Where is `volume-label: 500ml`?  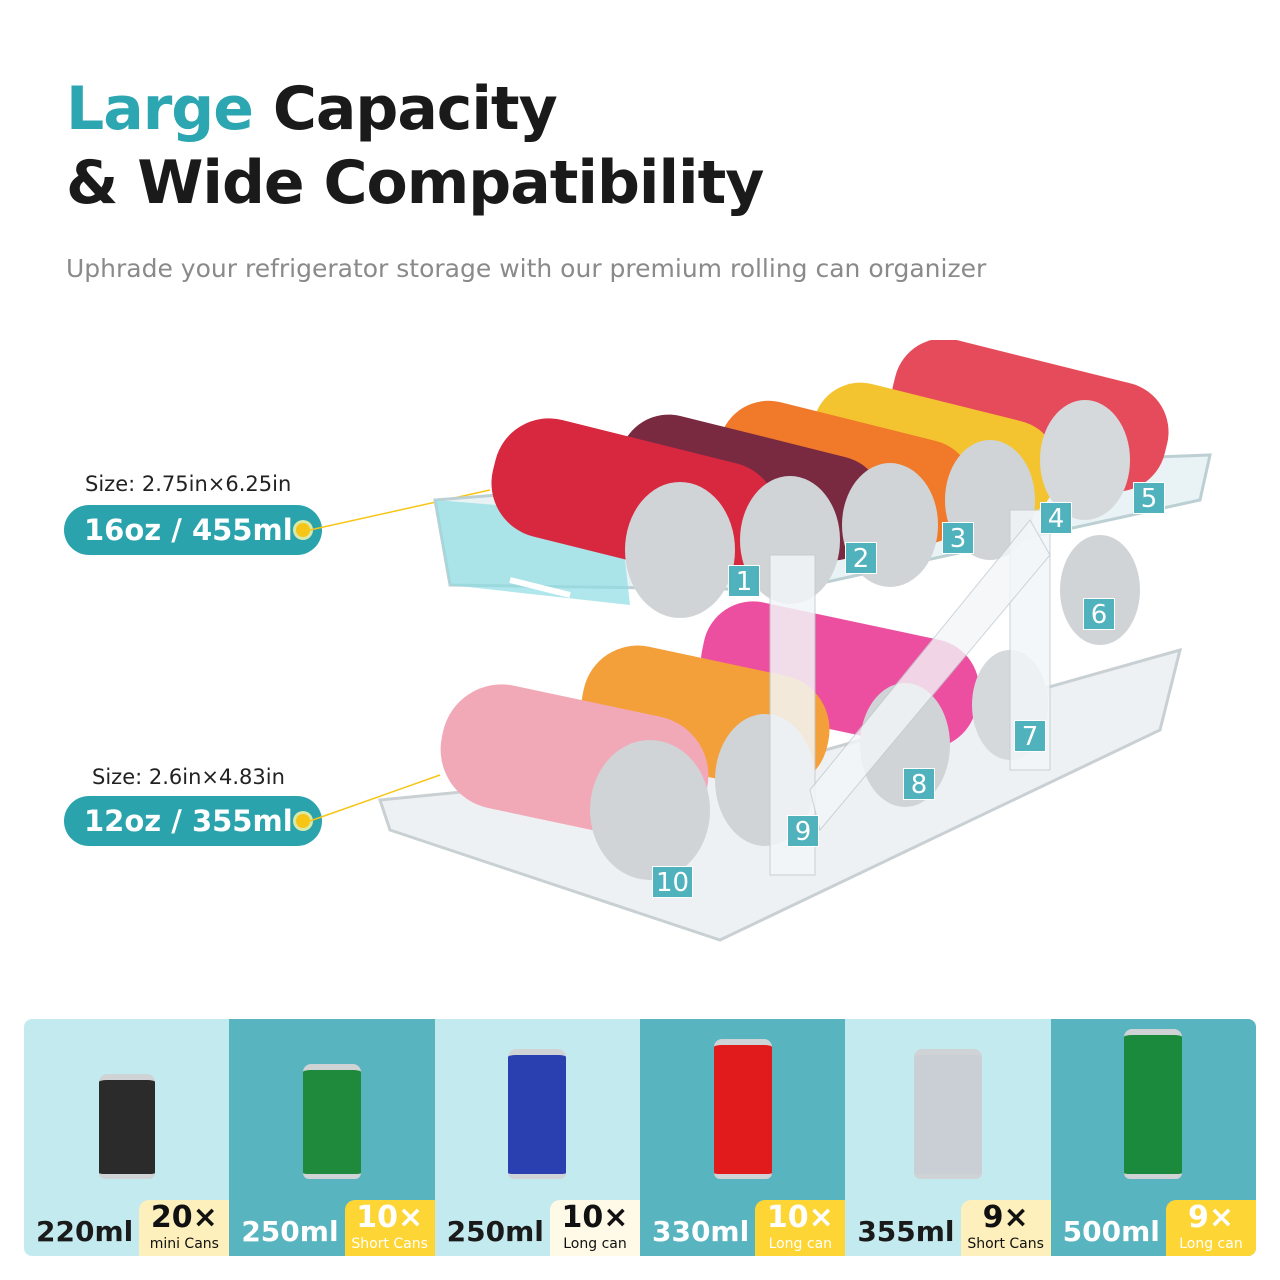
volume-label: 500ml is located at coordinates (1111, 1231).